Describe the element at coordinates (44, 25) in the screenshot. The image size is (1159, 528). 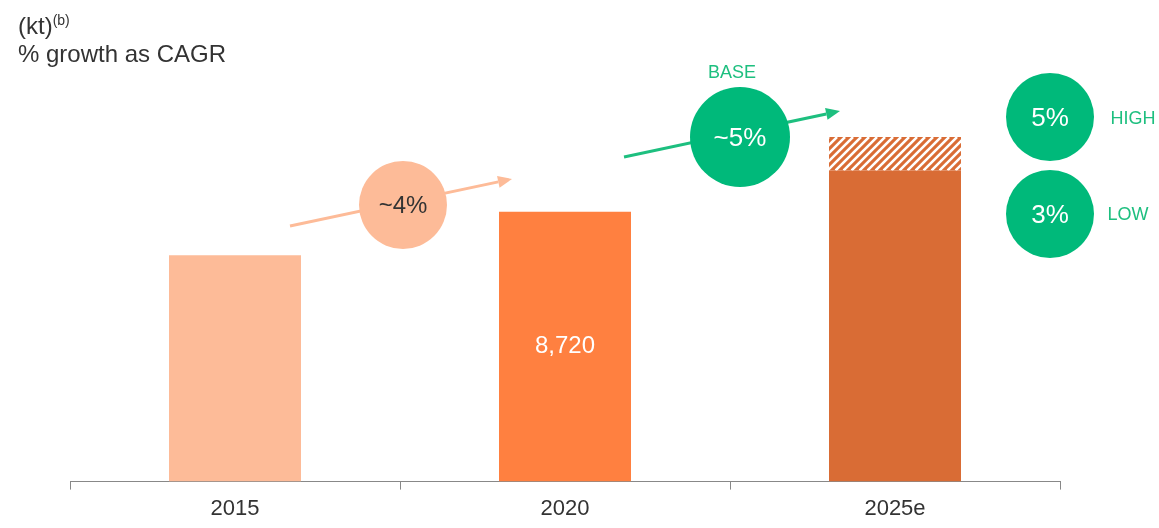
I see `chart-title: (kt)$^{(b)}$` at that location.